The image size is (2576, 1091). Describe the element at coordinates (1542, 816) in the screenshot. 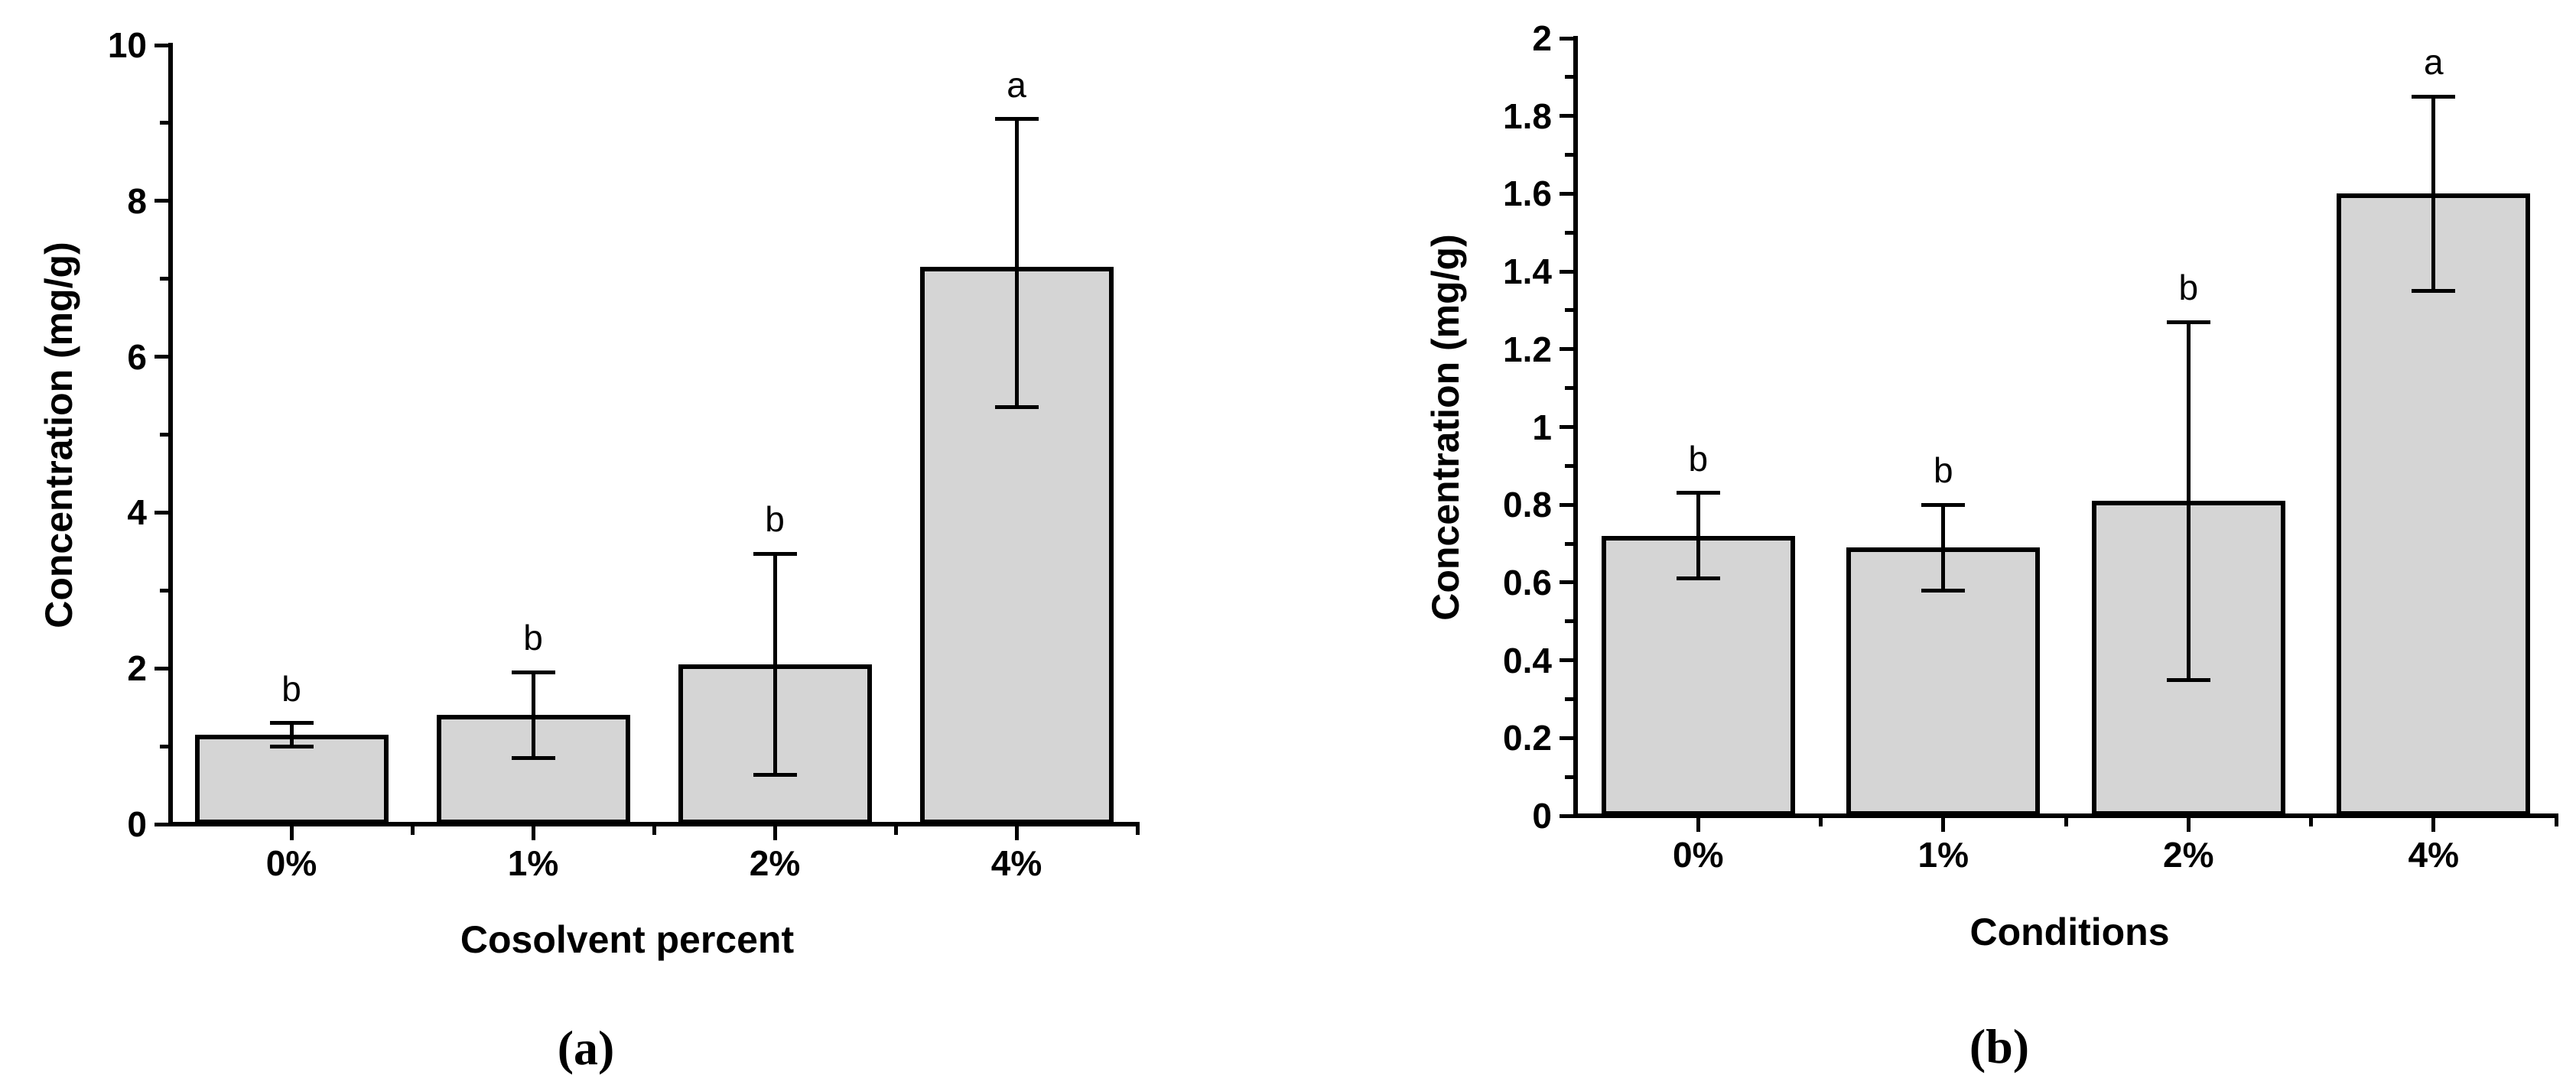

I see `y-tick-label: 0` at that location.